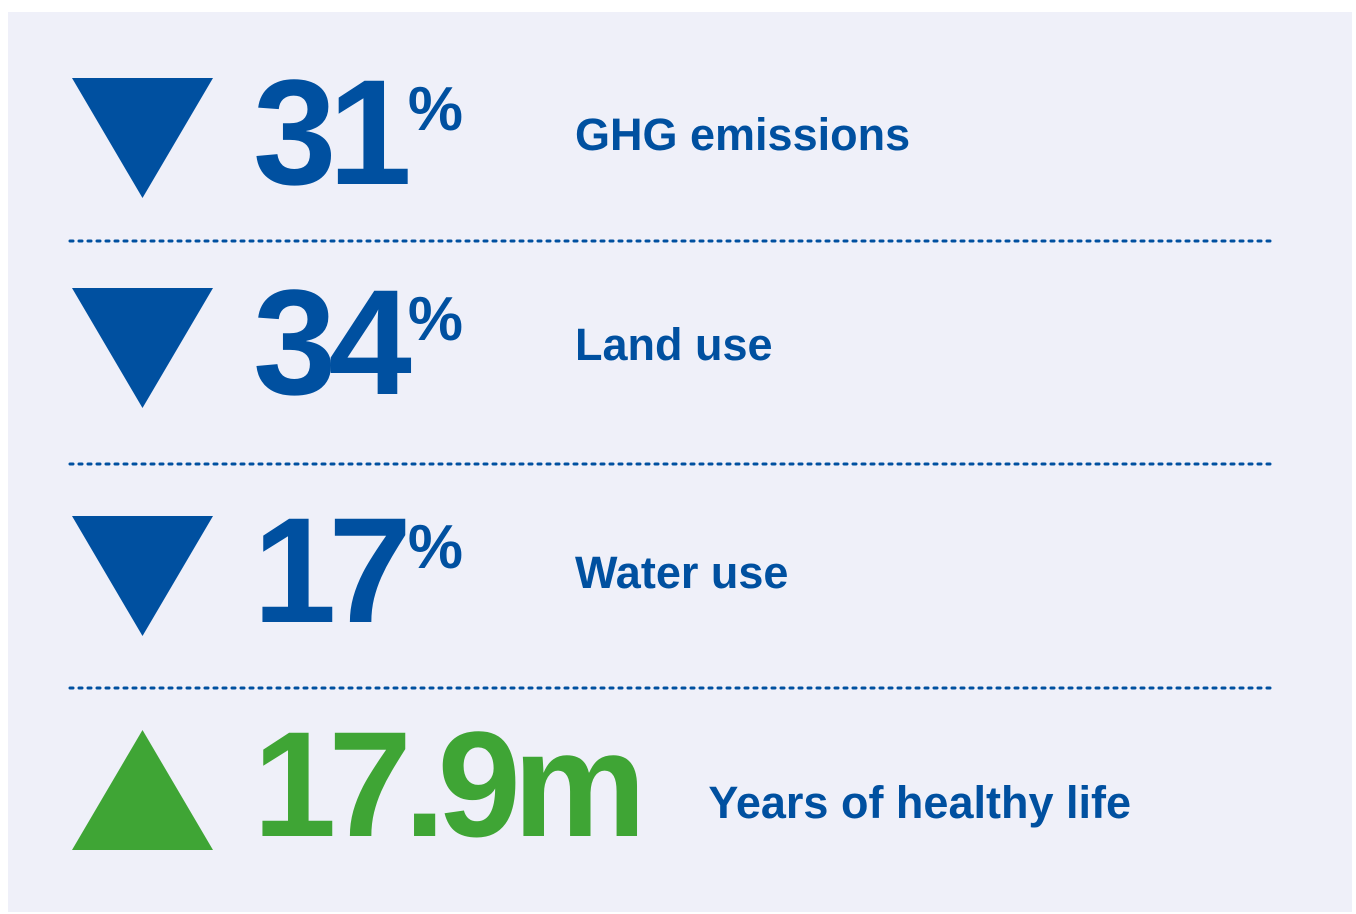  I want to click on label: Water use, so click(681, 572).